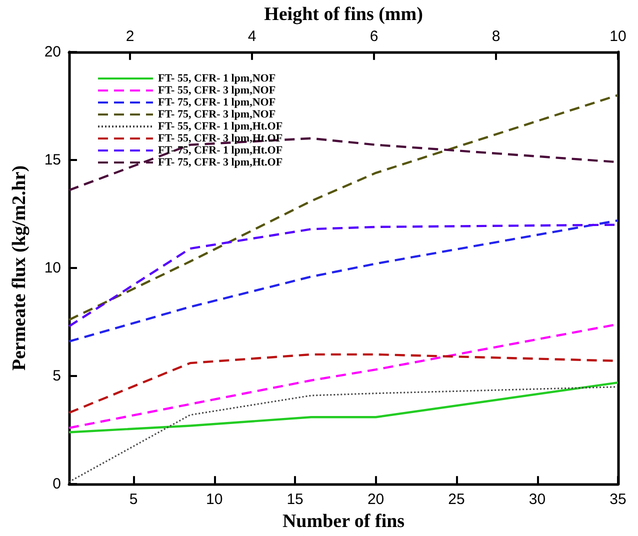 This screenshot has height=536, width=638. Describe the element at coordinates (217, 90) in the screenshot. I see `legend-label: FT- 55, CFR- 3 lpm,NOF` at that location.